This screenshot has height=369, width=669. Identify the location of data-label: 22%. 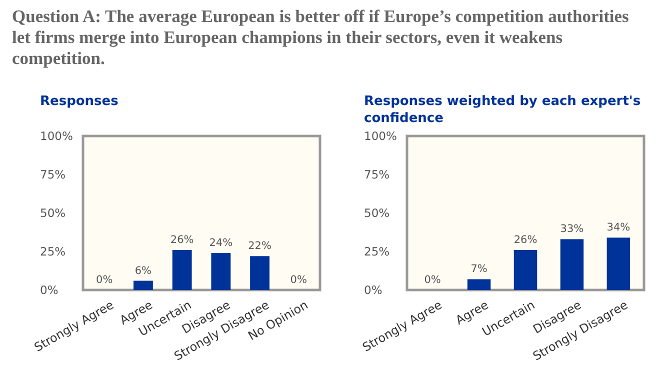
(260, 246).